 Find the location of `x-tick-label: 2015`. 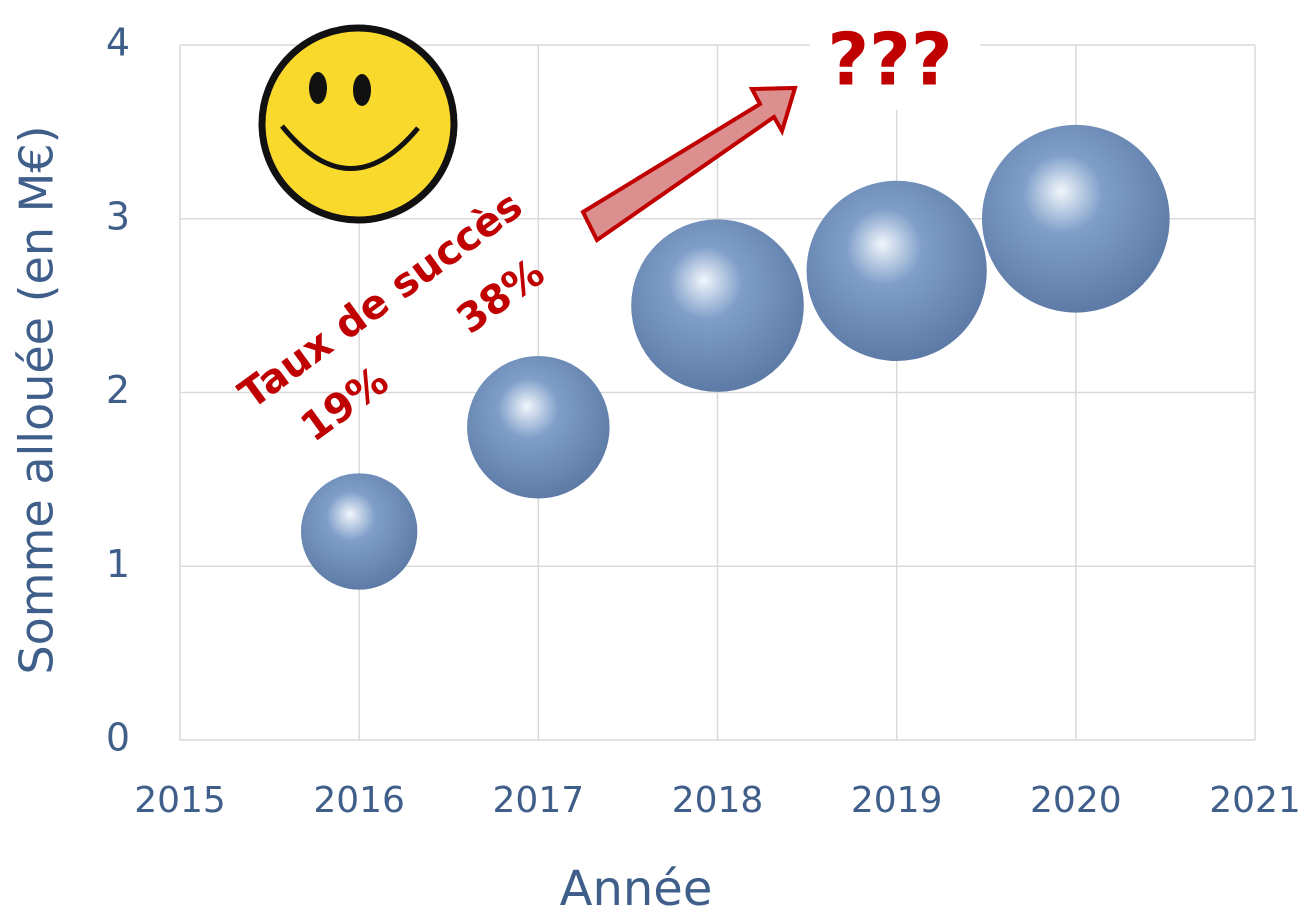

x-tick-label: 2015 is located at coordinates (180, 800).